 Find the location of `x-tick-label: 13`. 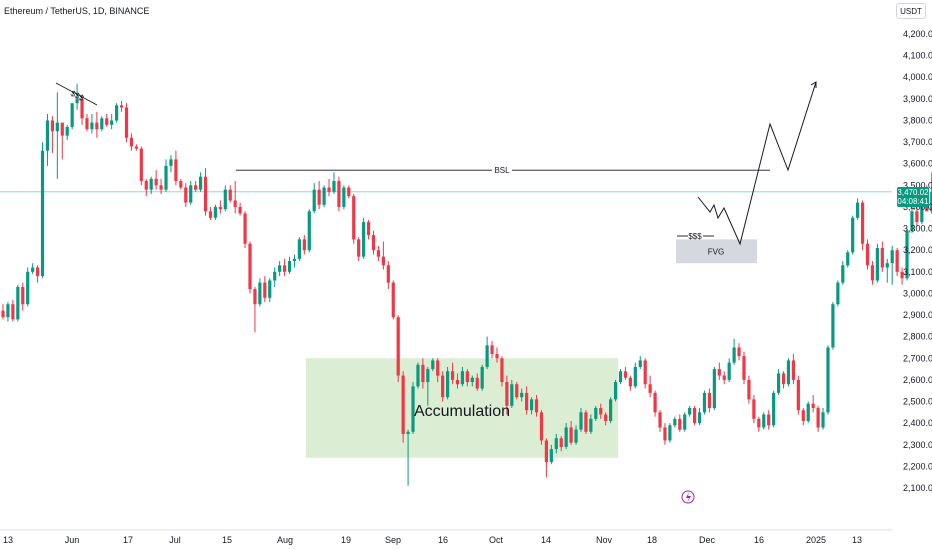

x-tick-label: 13 is located at coordinates (857, 540).